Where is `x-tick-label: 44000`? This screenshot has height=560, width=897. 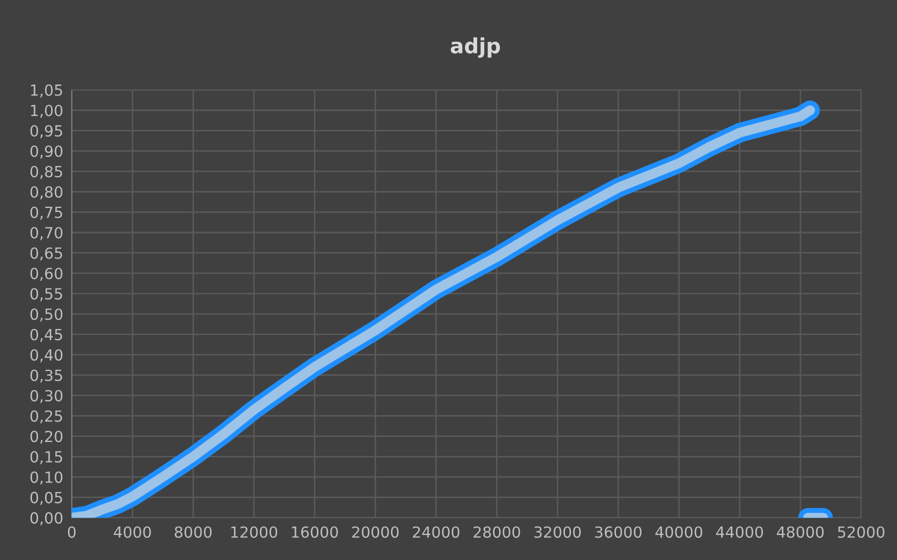 x-tick-label: 44000 is located at coordinates (739, 532).